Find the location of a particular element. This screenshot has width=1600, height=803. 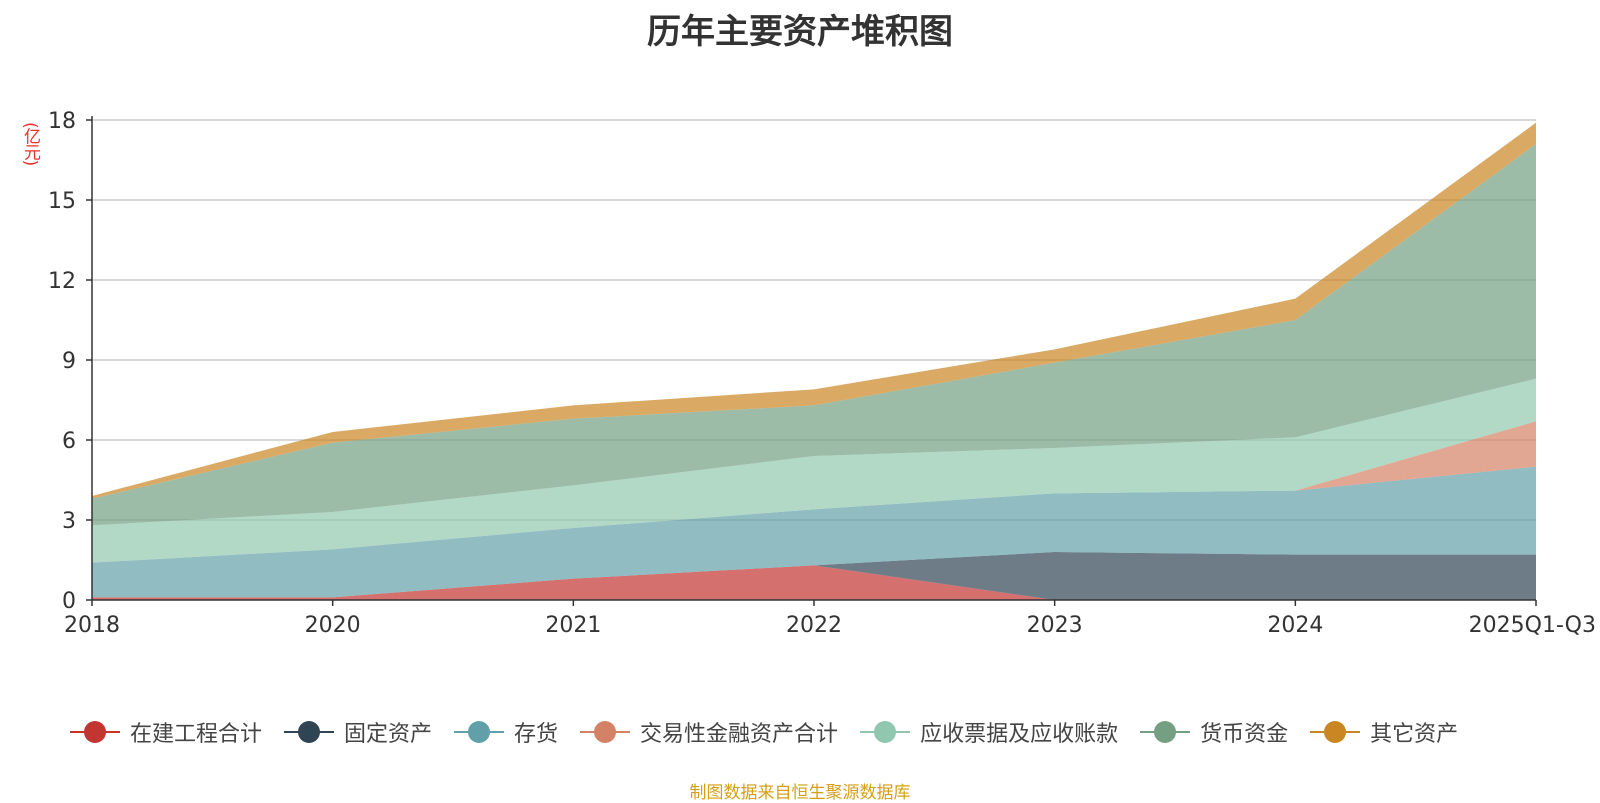

x-tick-label: 2025Q1-Q3 is located at coordinates (1532, 625).